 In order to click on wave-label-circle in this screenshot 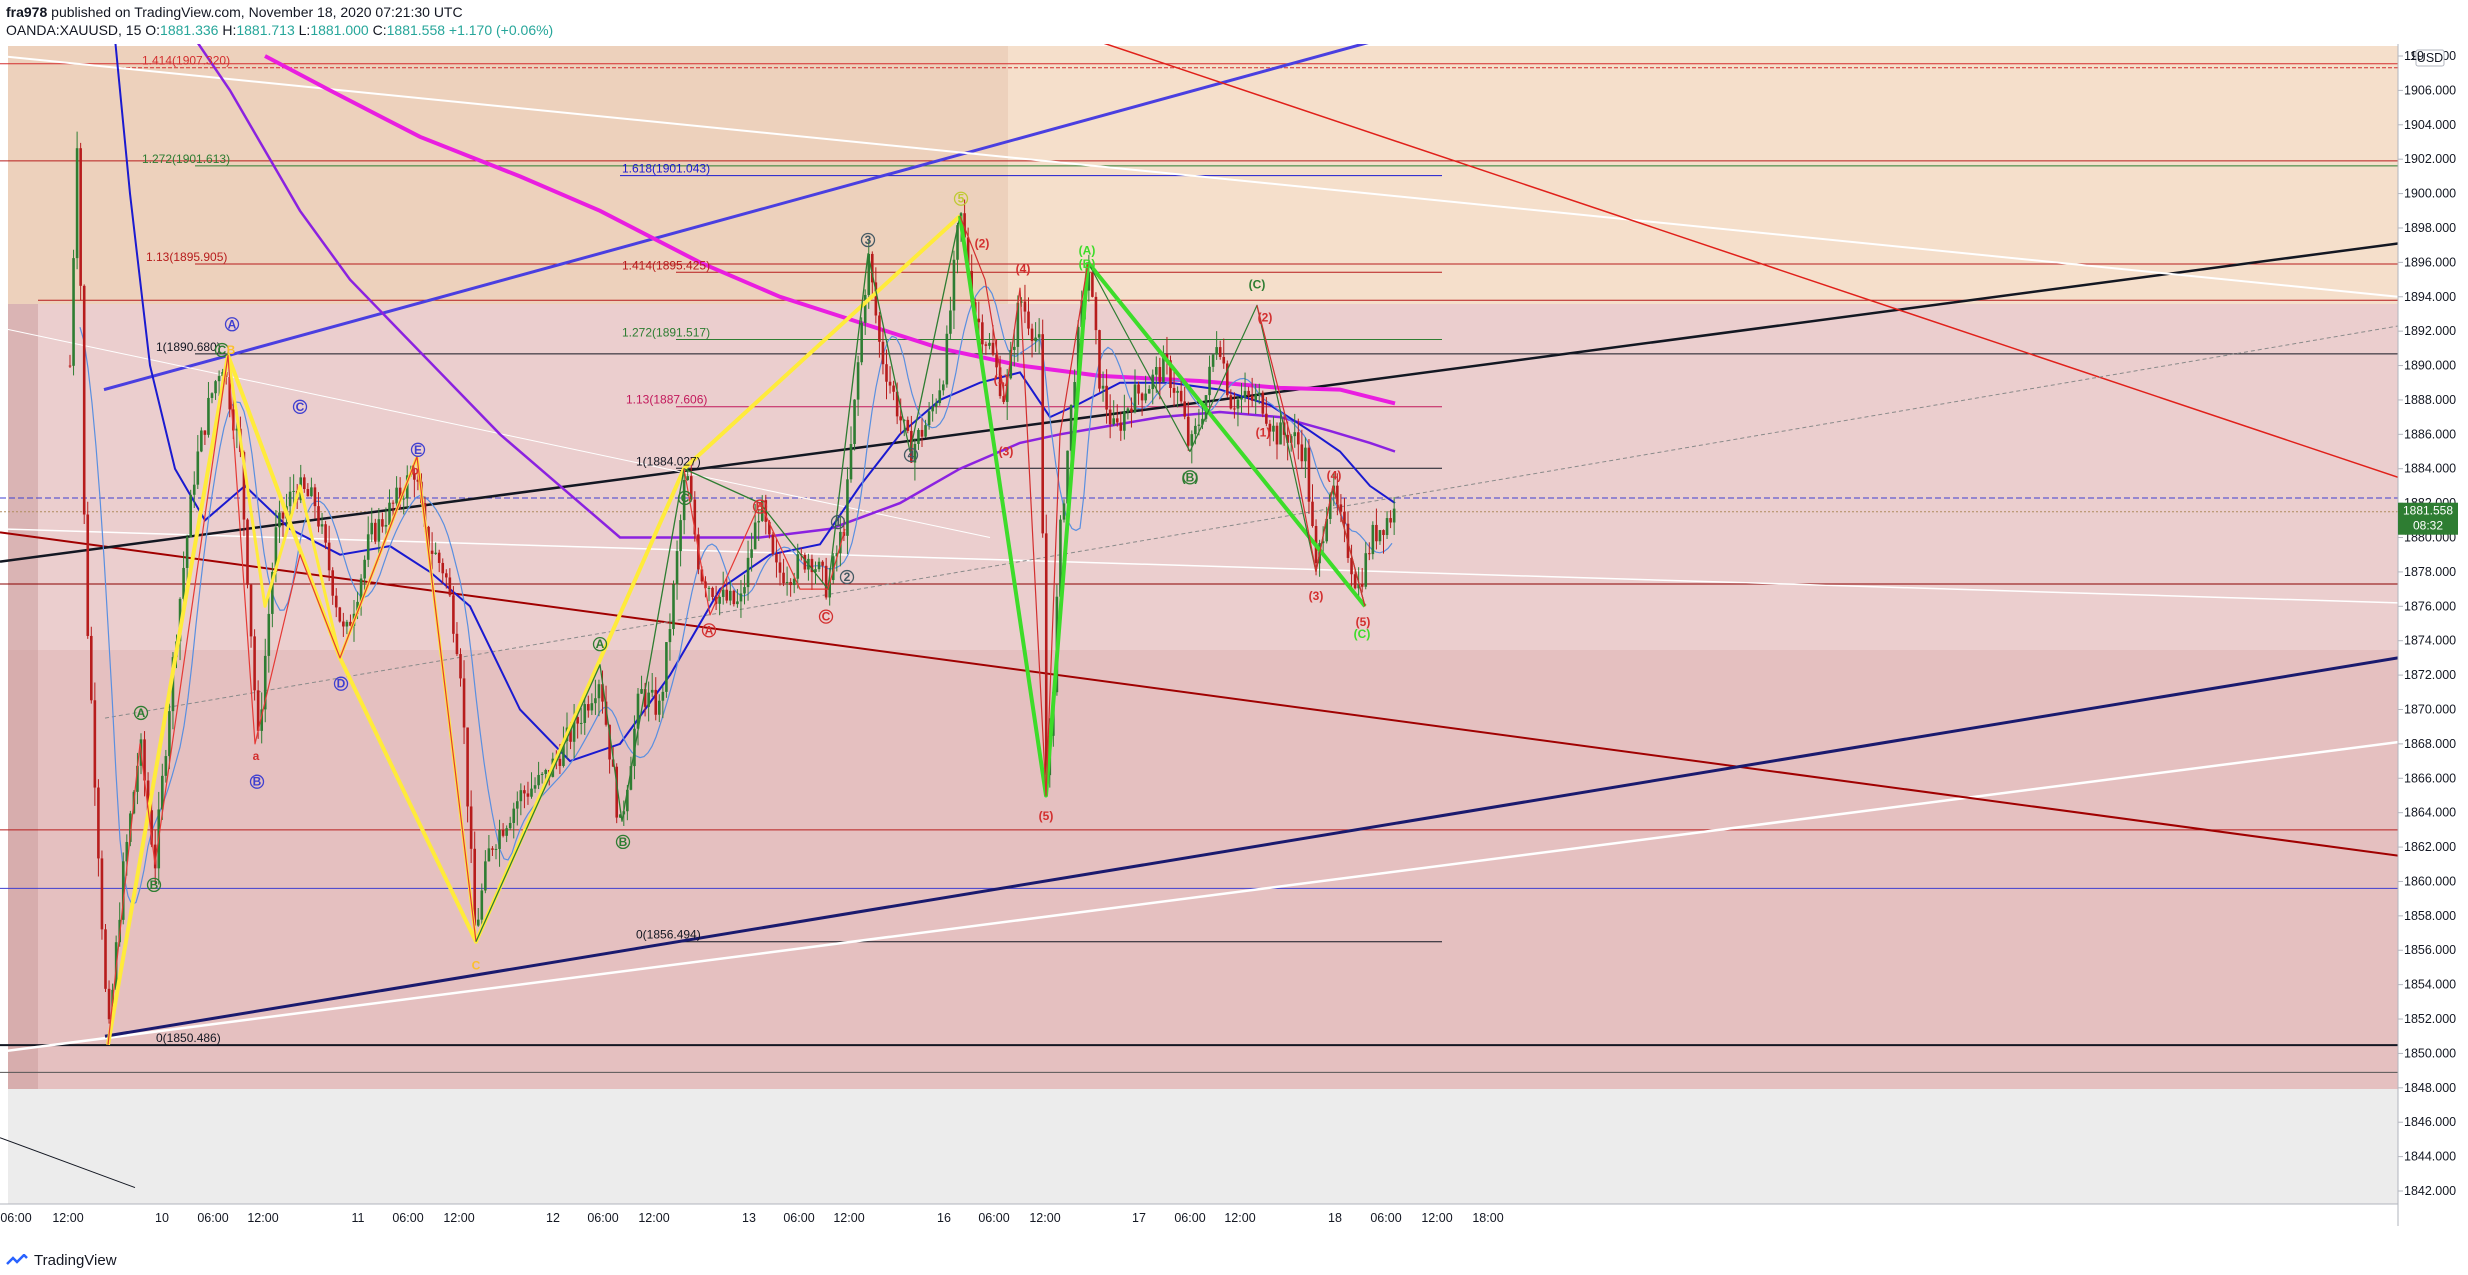, I will do `click(826, 616)`.